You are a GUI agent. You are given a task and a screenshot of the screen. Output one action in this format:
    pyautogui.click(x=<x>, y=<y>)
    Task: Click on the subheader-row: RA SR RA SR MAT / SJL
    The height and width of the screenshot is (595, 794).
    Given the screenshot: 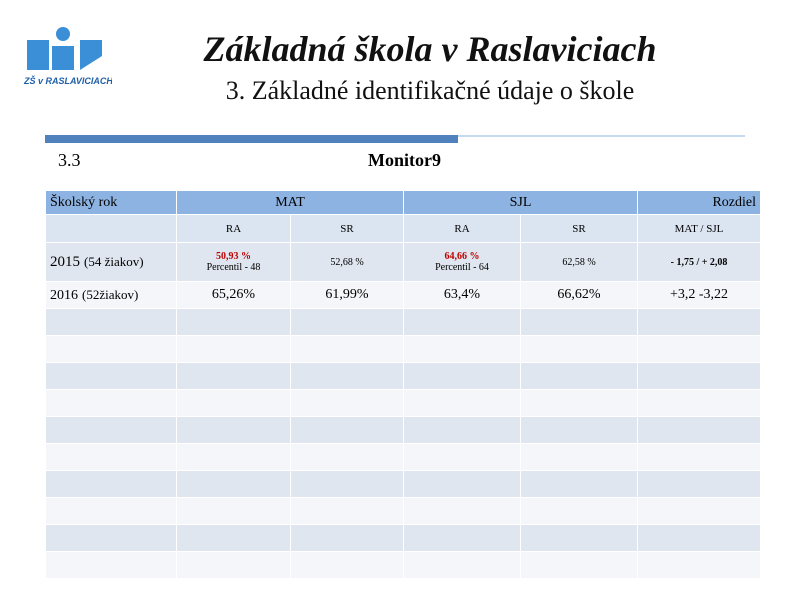 What is the action you would take?
    pyautogui.click(x=403, y=228)
    